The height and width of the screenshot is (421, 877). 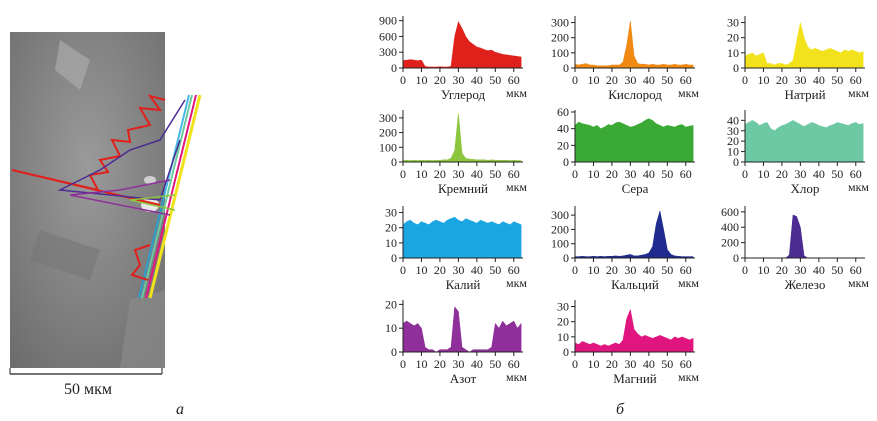 I want to click on chart-title: Магний, so click(x=635, y=378).